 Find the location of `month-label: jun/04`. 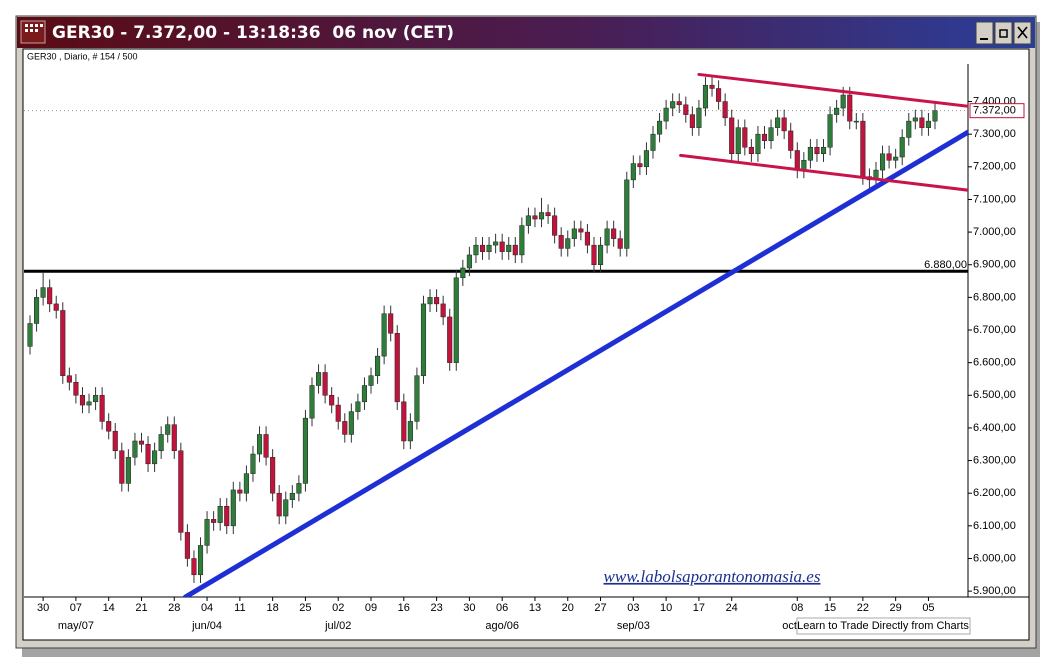

month-label: jun/04 is located at coordinates (206, 626).